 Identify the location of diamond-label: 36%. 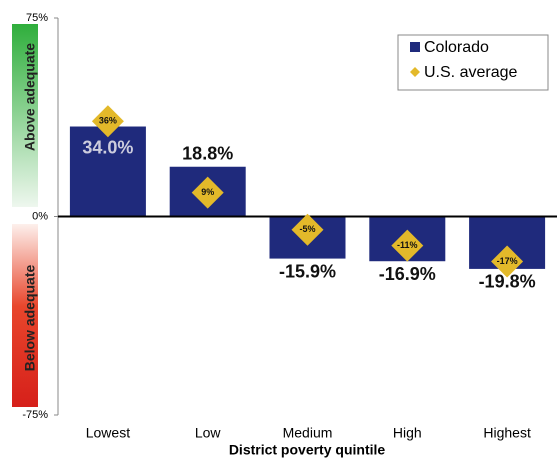
(108, 121).